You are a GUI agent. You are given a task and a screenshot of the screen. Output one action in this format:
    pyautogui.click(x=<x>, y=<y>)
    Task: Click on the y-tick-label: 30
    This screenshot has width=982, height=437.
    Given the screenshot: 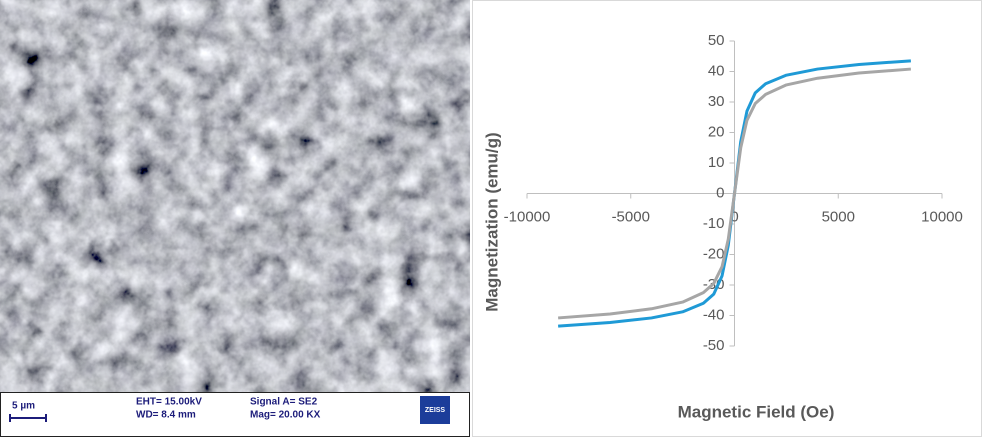 What is the action you would take?
    pyautogui.click(x=716, y=101)
    